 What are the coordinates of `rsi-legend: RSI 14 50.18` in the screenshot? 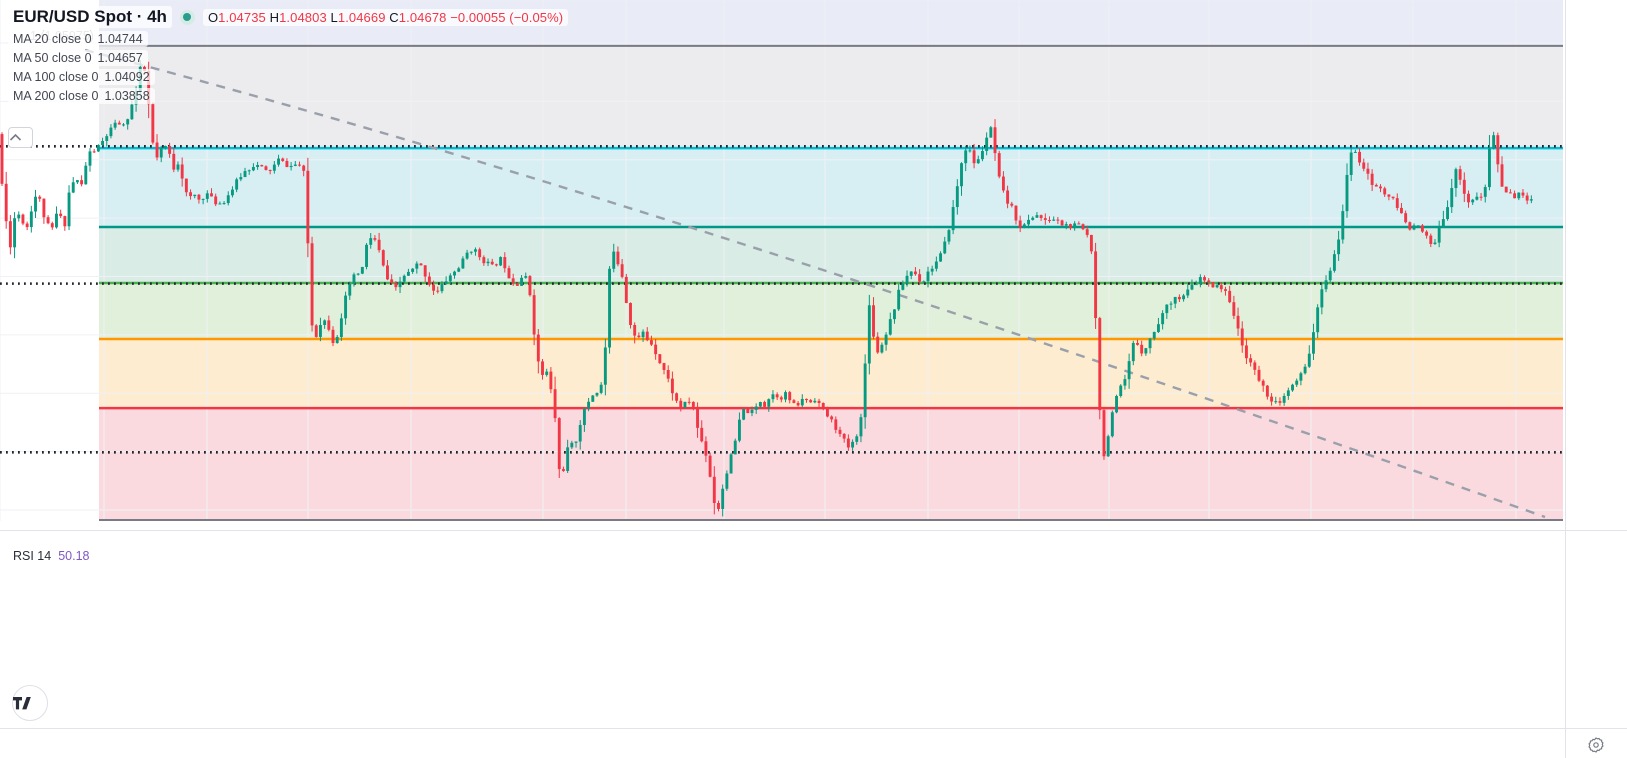 It's located at (51, 556).